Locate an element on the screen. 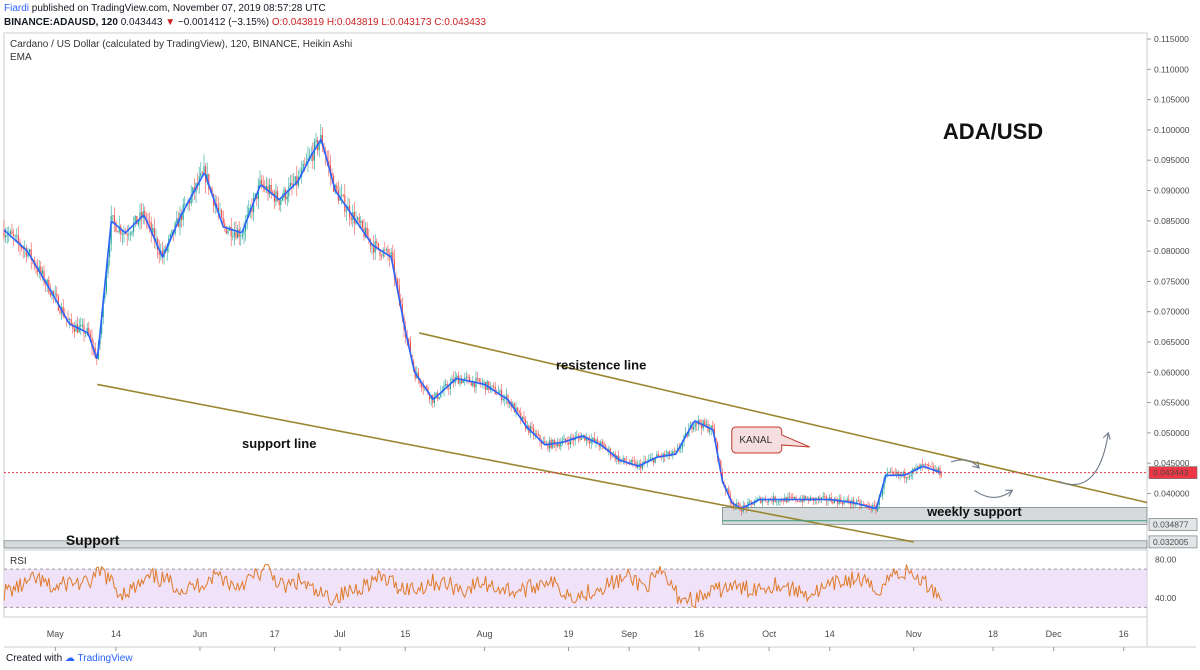  footer-brand: TradingView is located at coordinates (105, 658).